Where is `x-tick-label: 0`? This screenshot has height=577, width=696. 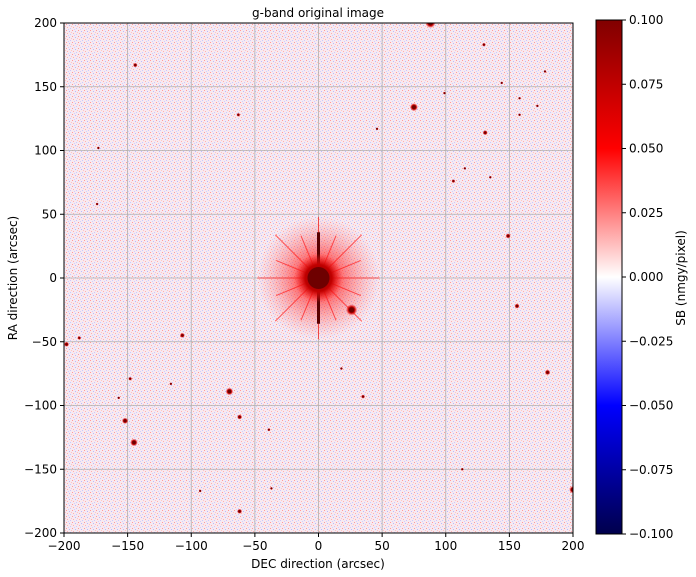 x-tick-label: 0 is located at coordinates (319, 546).